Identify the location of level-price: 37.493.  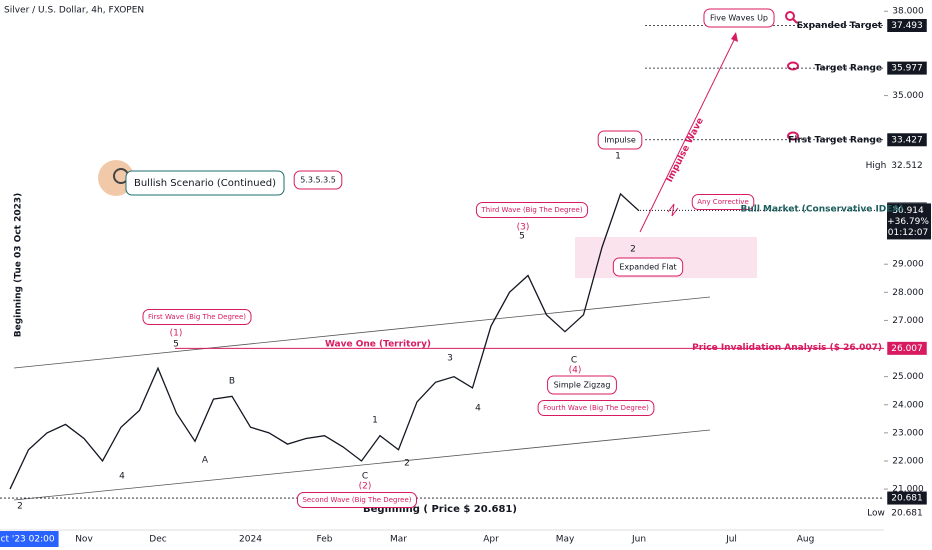
(907, 25).